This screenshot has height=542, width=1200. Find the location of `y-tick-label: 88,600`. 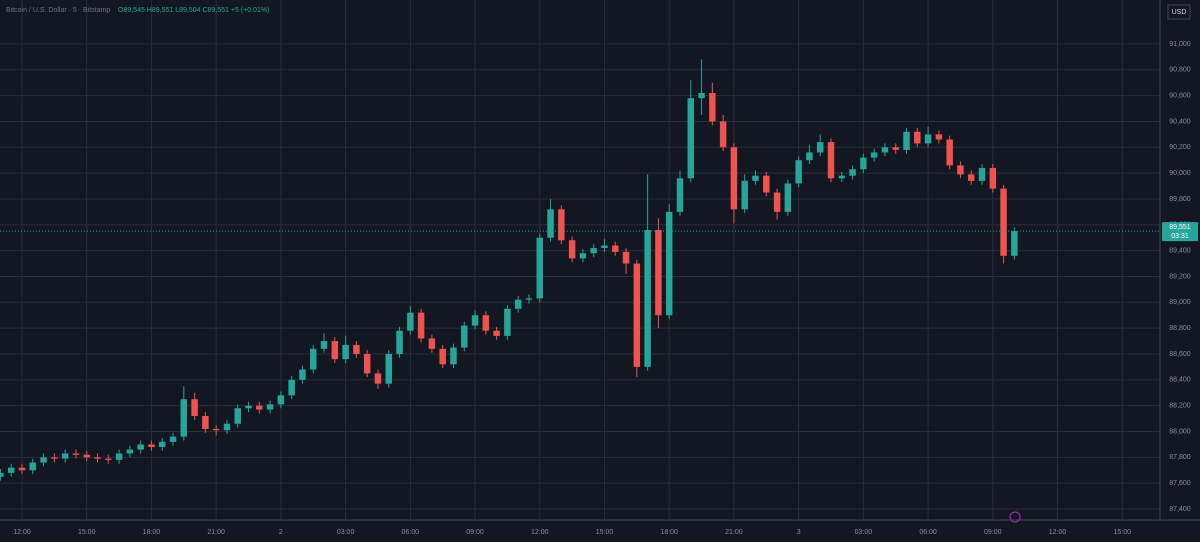

y-tick-label: 88,600 is located at coordinates (1180, 354).